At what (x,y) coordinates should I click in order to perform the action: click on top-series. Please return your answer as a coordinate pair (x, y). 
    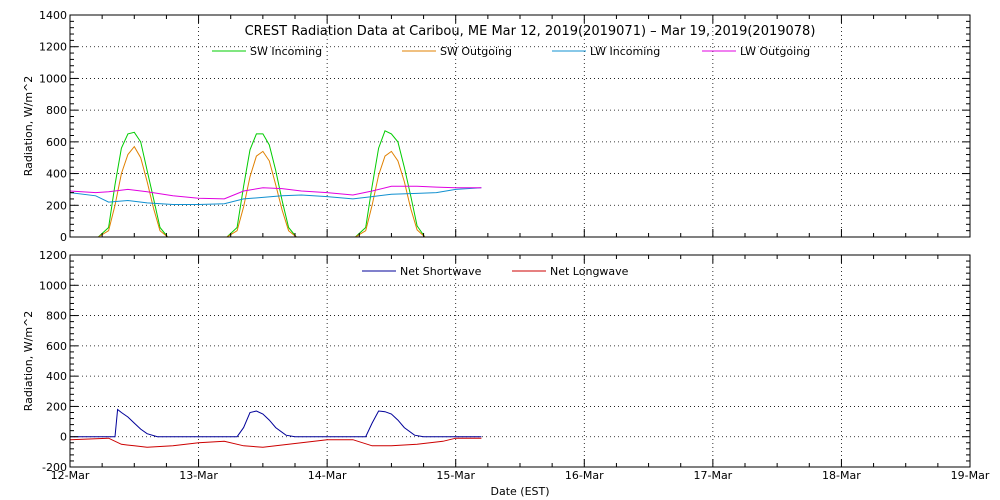
    Looking at the image, I should click on (275, 184).